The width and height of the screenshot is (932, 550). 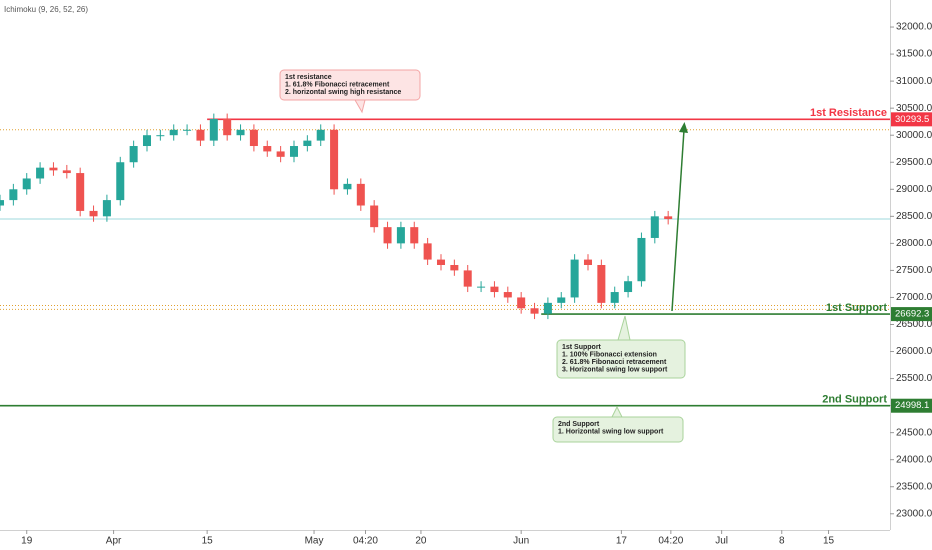 I want to click on level-name: 1st Resistance, so click(x=848, y=113).